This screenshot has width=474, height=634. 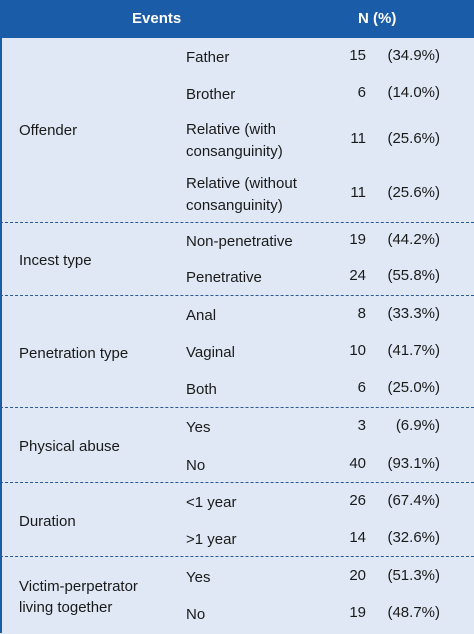 I want to click on group-label: Physical abuse, so click(x=69, y=446).